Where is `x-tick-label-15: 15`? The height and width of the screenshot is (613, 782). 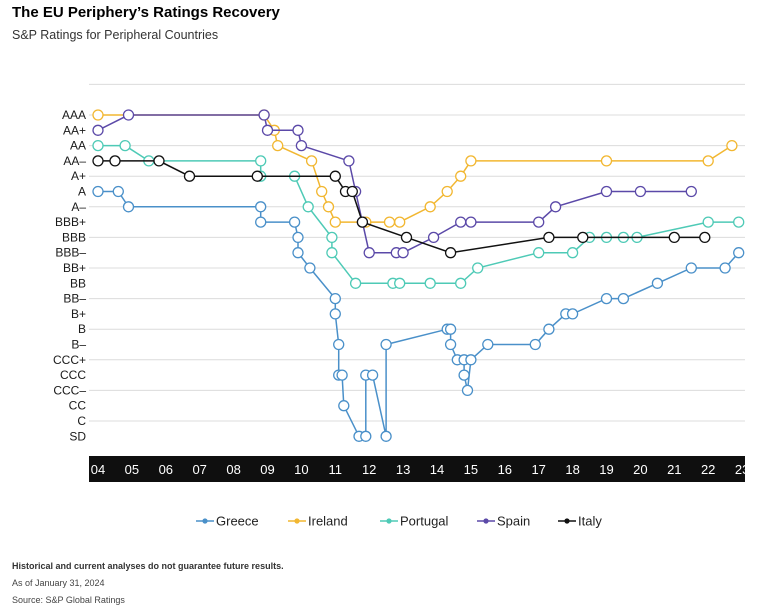
x-tick-label-15: 15 is located at coordinates (471, 469).